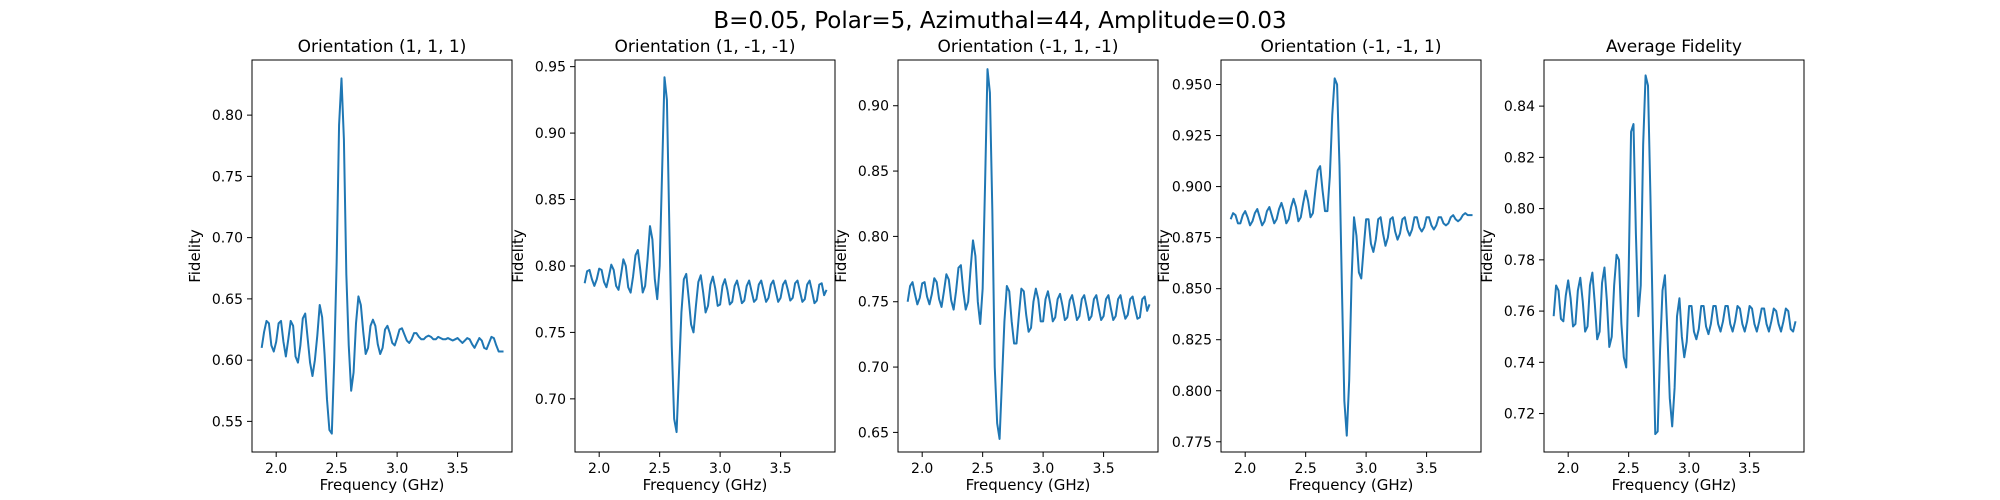 The height and width of the screenshot is (500, 2000). Describe the element at coordinates (1192, 86) in the screenshot. I see `y-tick-label: 0.950` at that location.